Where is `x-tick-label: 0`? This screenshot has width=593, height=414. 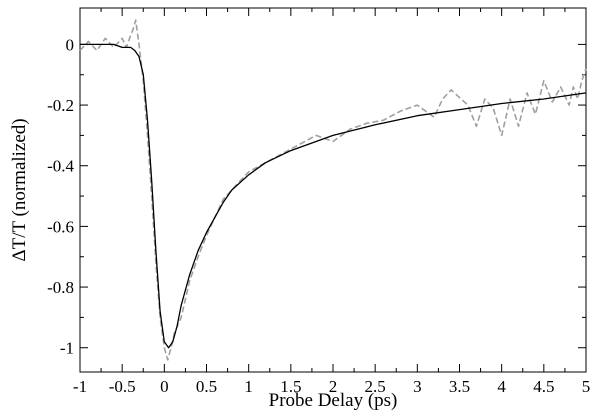
x-tick-label: 0 is located at coordinates (164, 386).